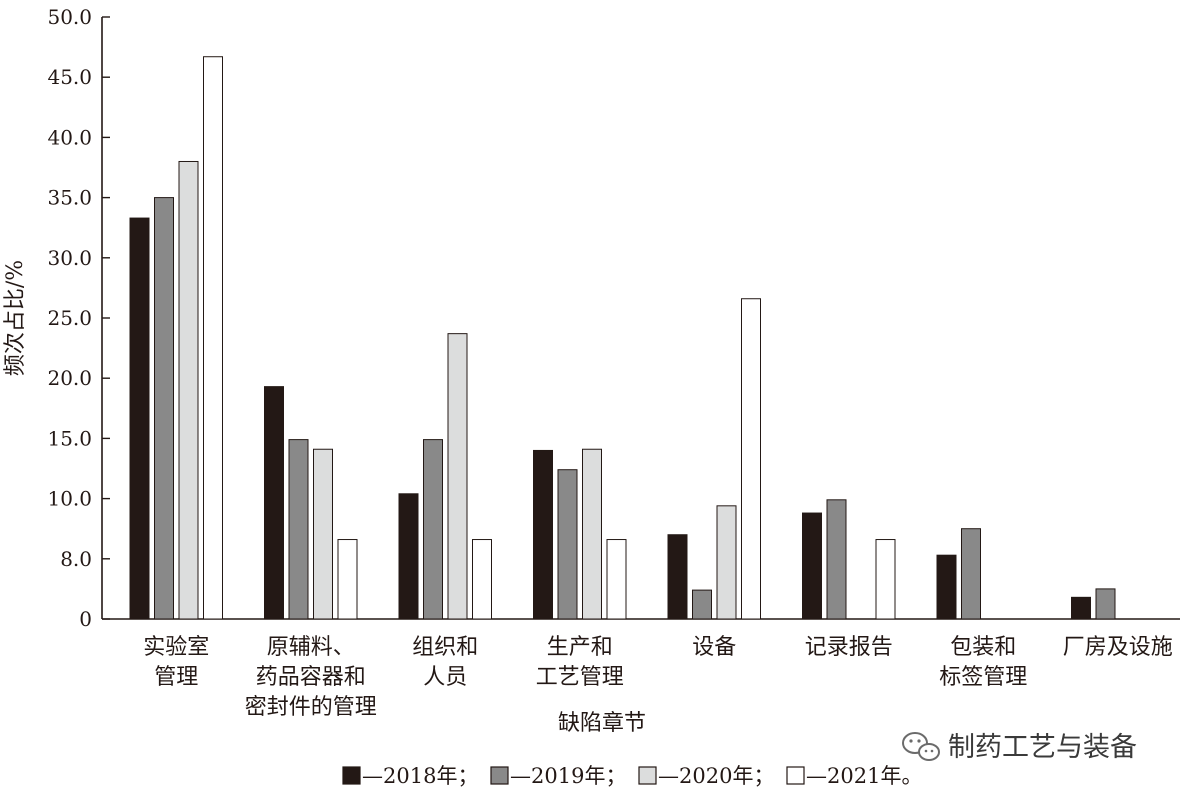  I want to click on category-label: 管理, so click(176, 677).